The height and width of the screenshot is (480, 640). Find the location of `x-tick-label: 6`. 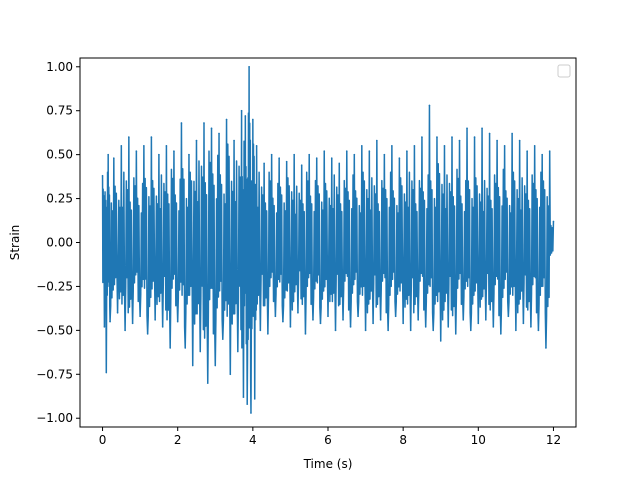

x-tick-label: 6 is located at coordinates (328, 440).